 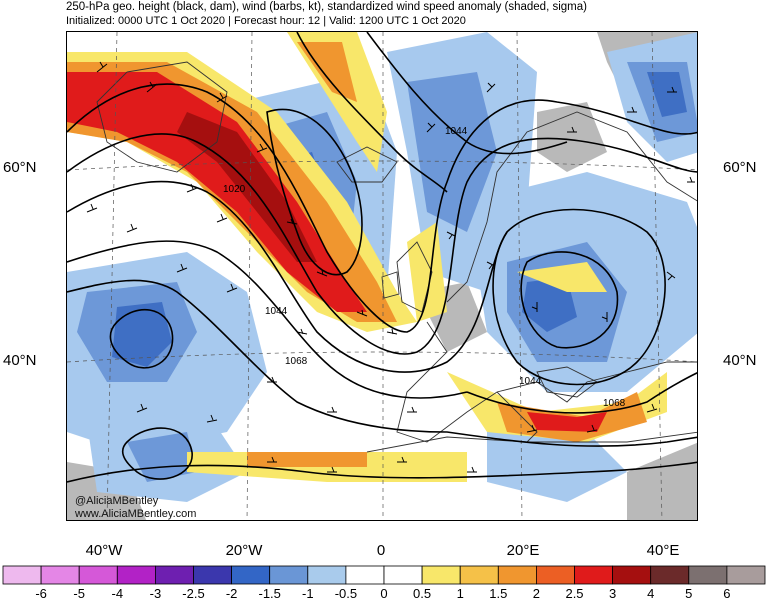 I want to click on colorbar-tick-label: 0, so click(x=384, y=593).